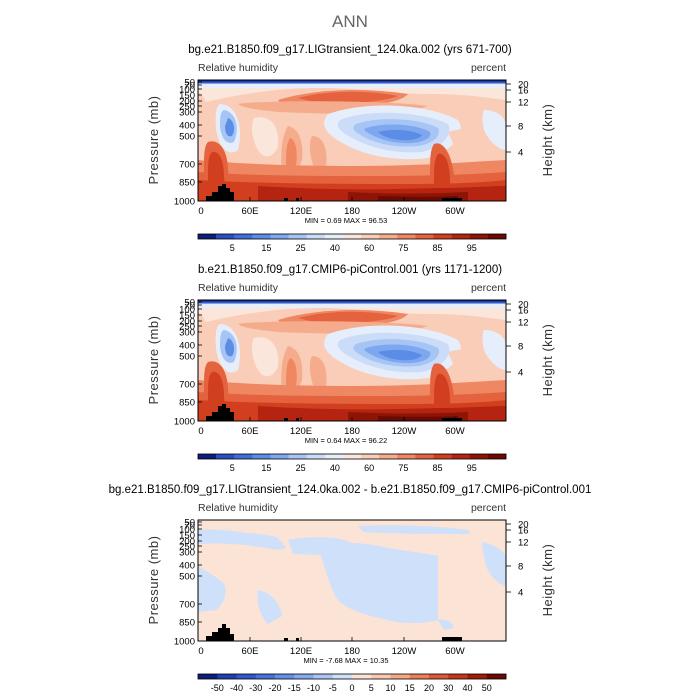  What do you see at coordinates (520, 153) in the screenshot?
I see `y2-tick-label: 4` at bounding box center [520, 153].